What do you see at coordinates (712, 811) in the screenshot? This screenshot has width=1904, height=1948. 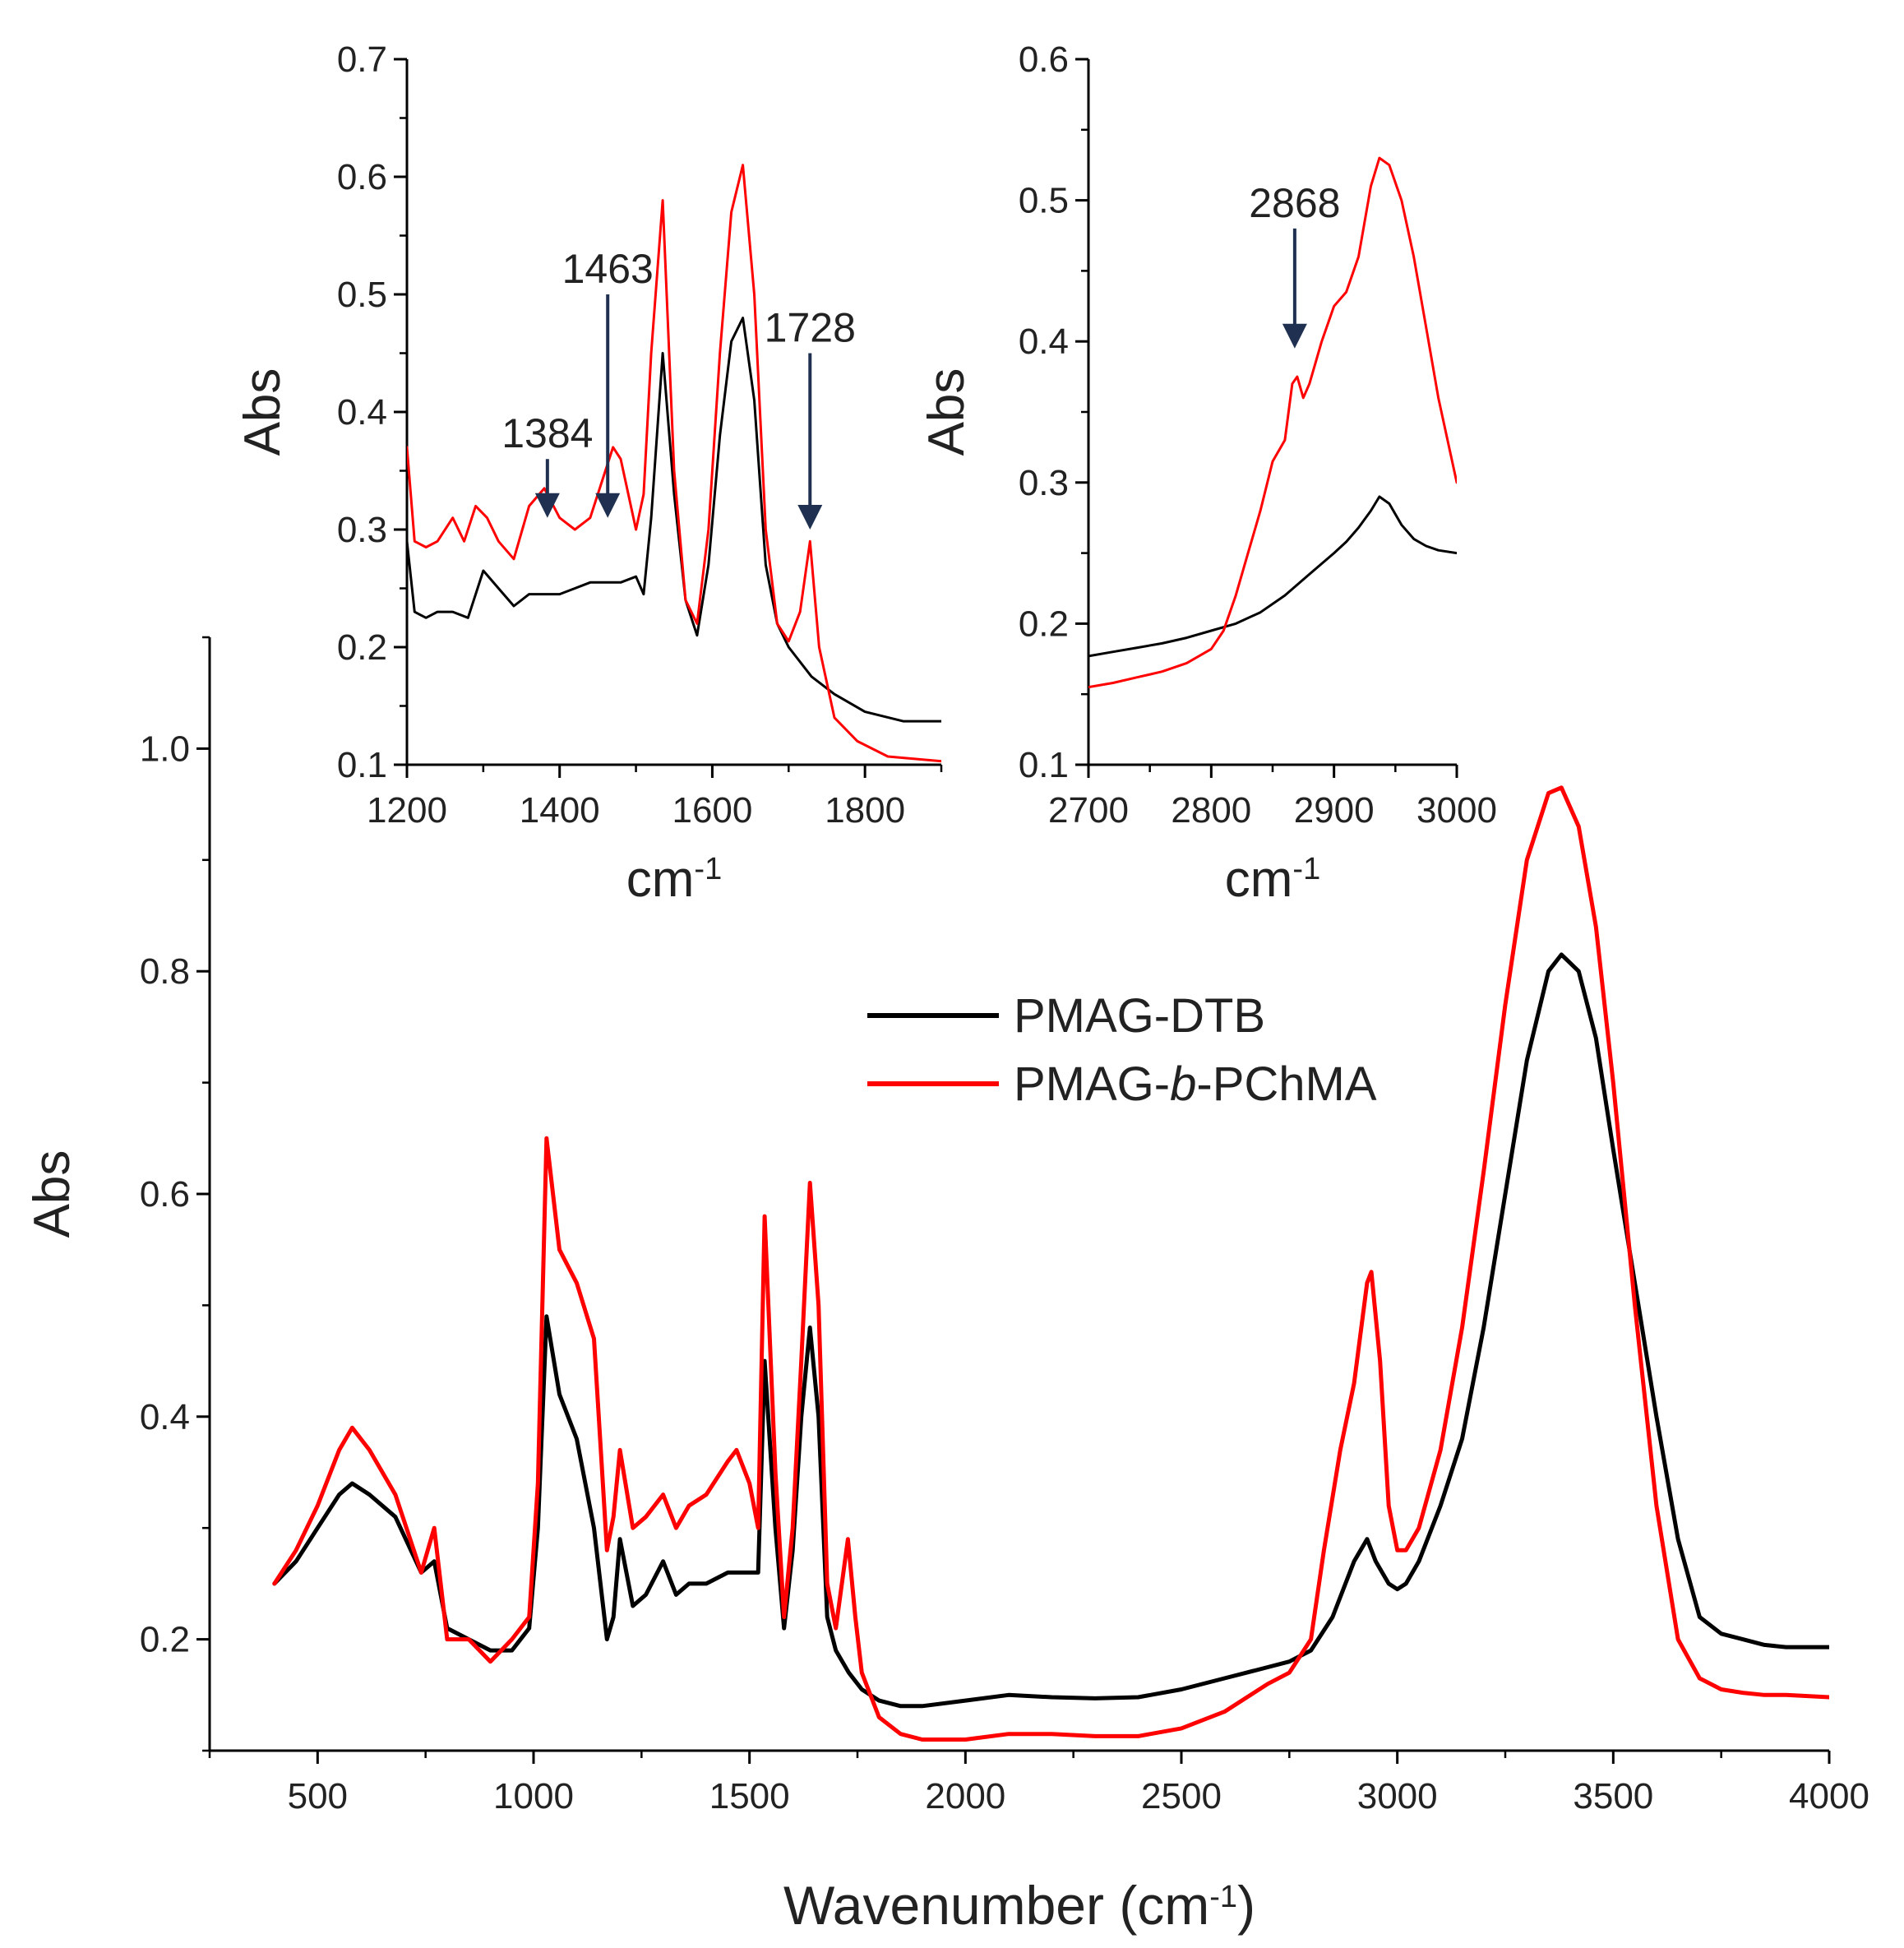 I see `x-tick-label: 1600` at bounding box center [712, 811].